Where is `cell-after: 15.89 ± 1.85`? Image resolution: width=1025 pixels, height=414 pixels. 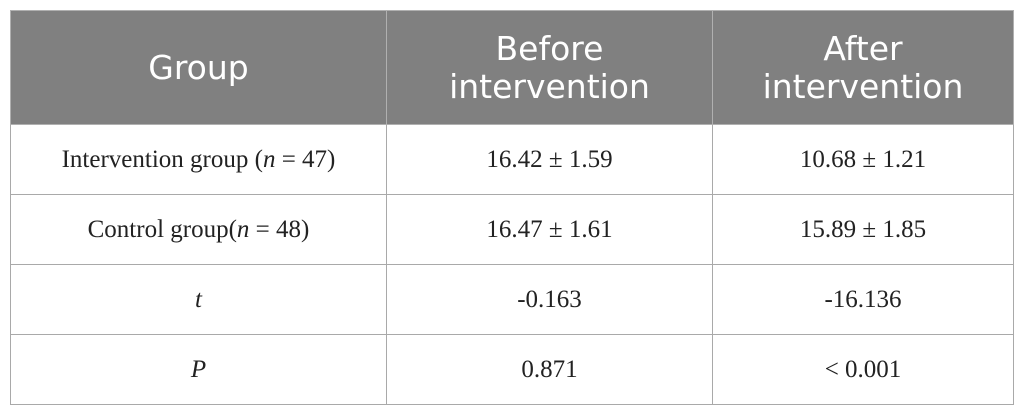
cell-after: 15.89 ± 1.85 is located at coordinates (863, 229).